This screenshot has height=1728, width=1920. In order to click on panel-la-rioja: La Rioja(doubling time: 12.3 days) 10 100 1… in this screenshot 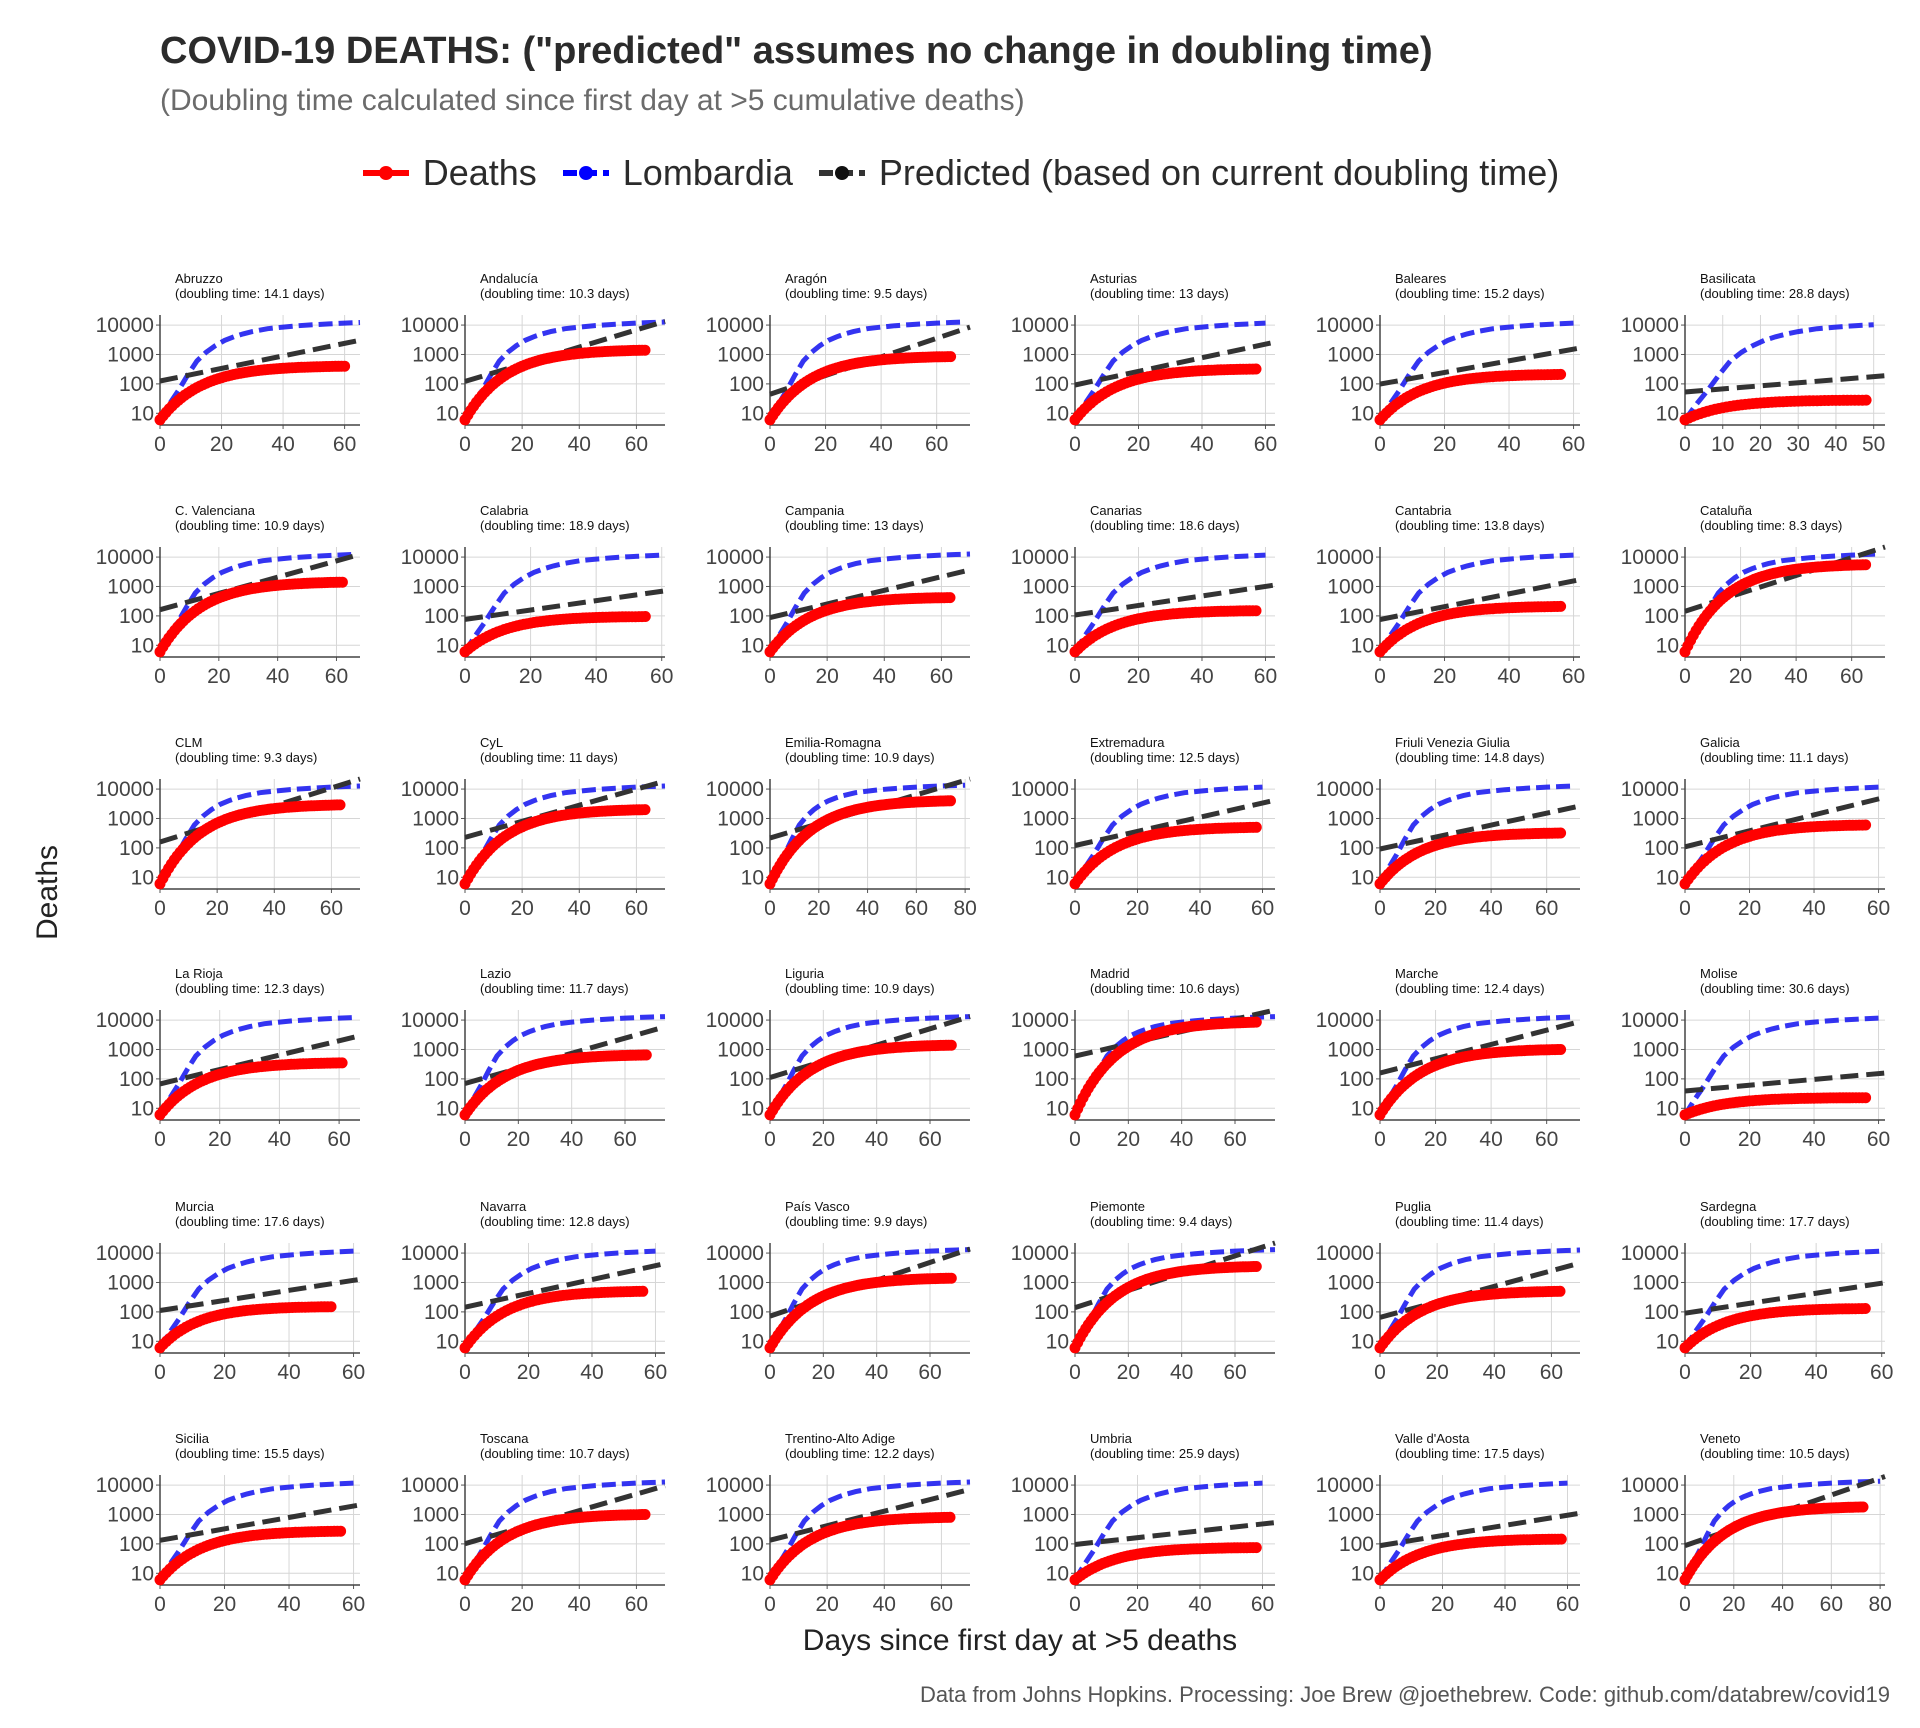, I will do `click(228, 1058)`.